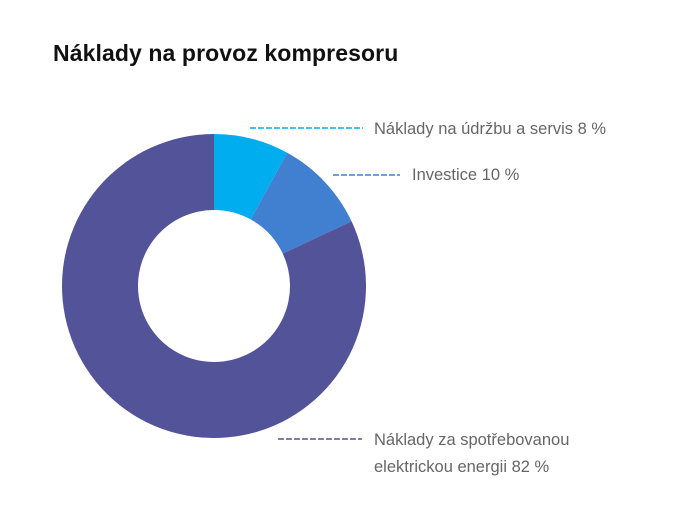 Image resolution: width=700 pixels, height=525 pixels. What do you see at coordinates (466, 175) in the screenshot?
I see `slice-label-2-line-1: Investice 10 %` at bounding box center [466, 175].